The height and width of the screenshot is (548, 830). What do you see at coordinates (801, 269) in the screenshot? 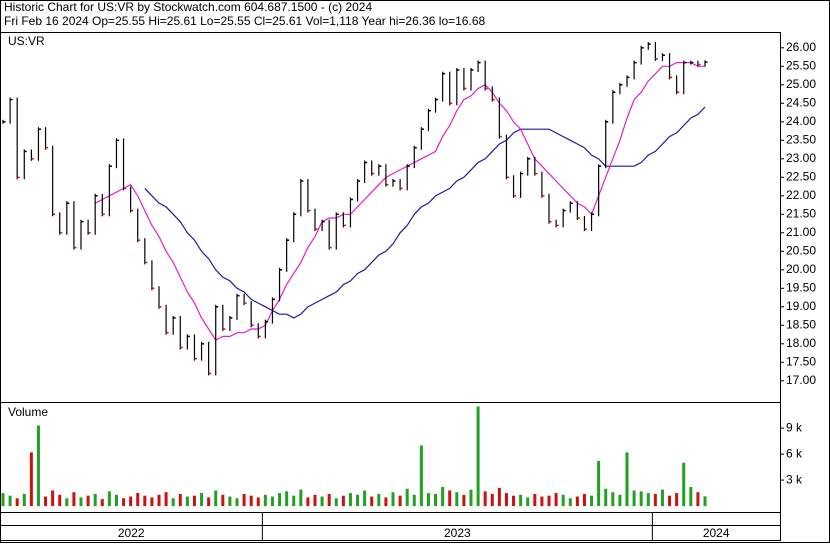
I see `y-tick-label: 20.00` at bounding box center [801, 269].